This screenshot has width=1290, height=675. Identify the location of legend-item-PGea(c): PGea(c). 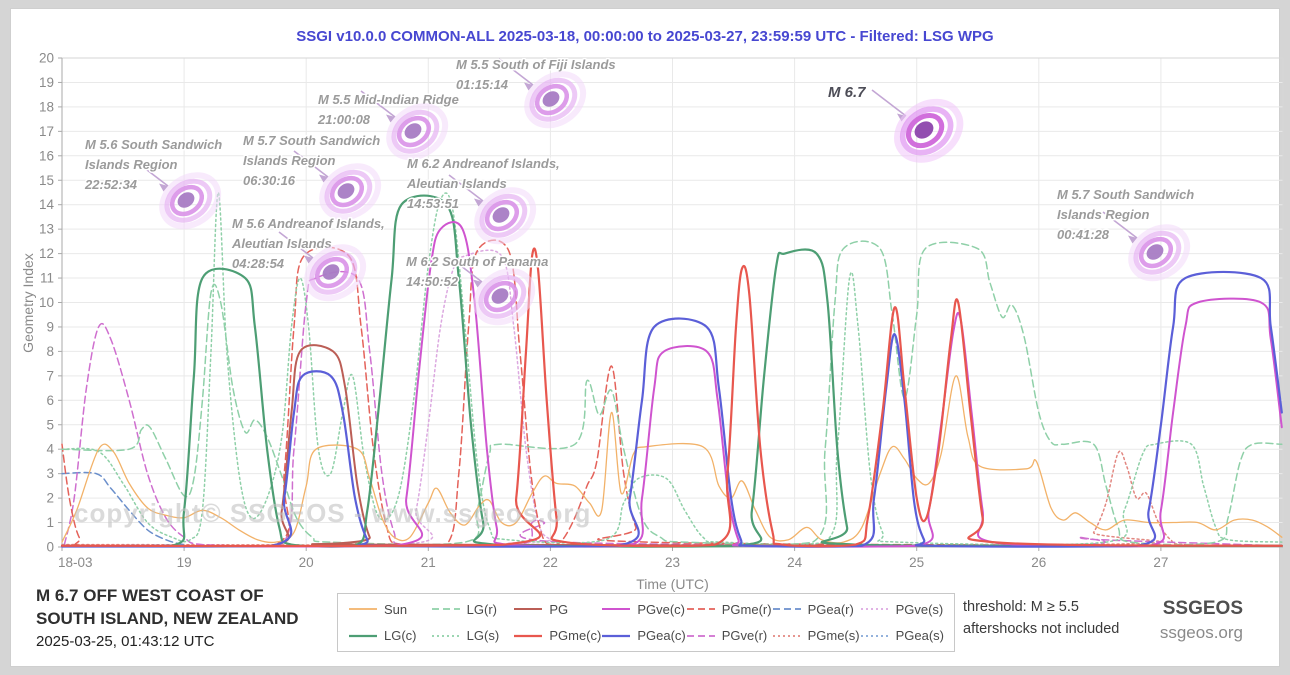
(643, 636).